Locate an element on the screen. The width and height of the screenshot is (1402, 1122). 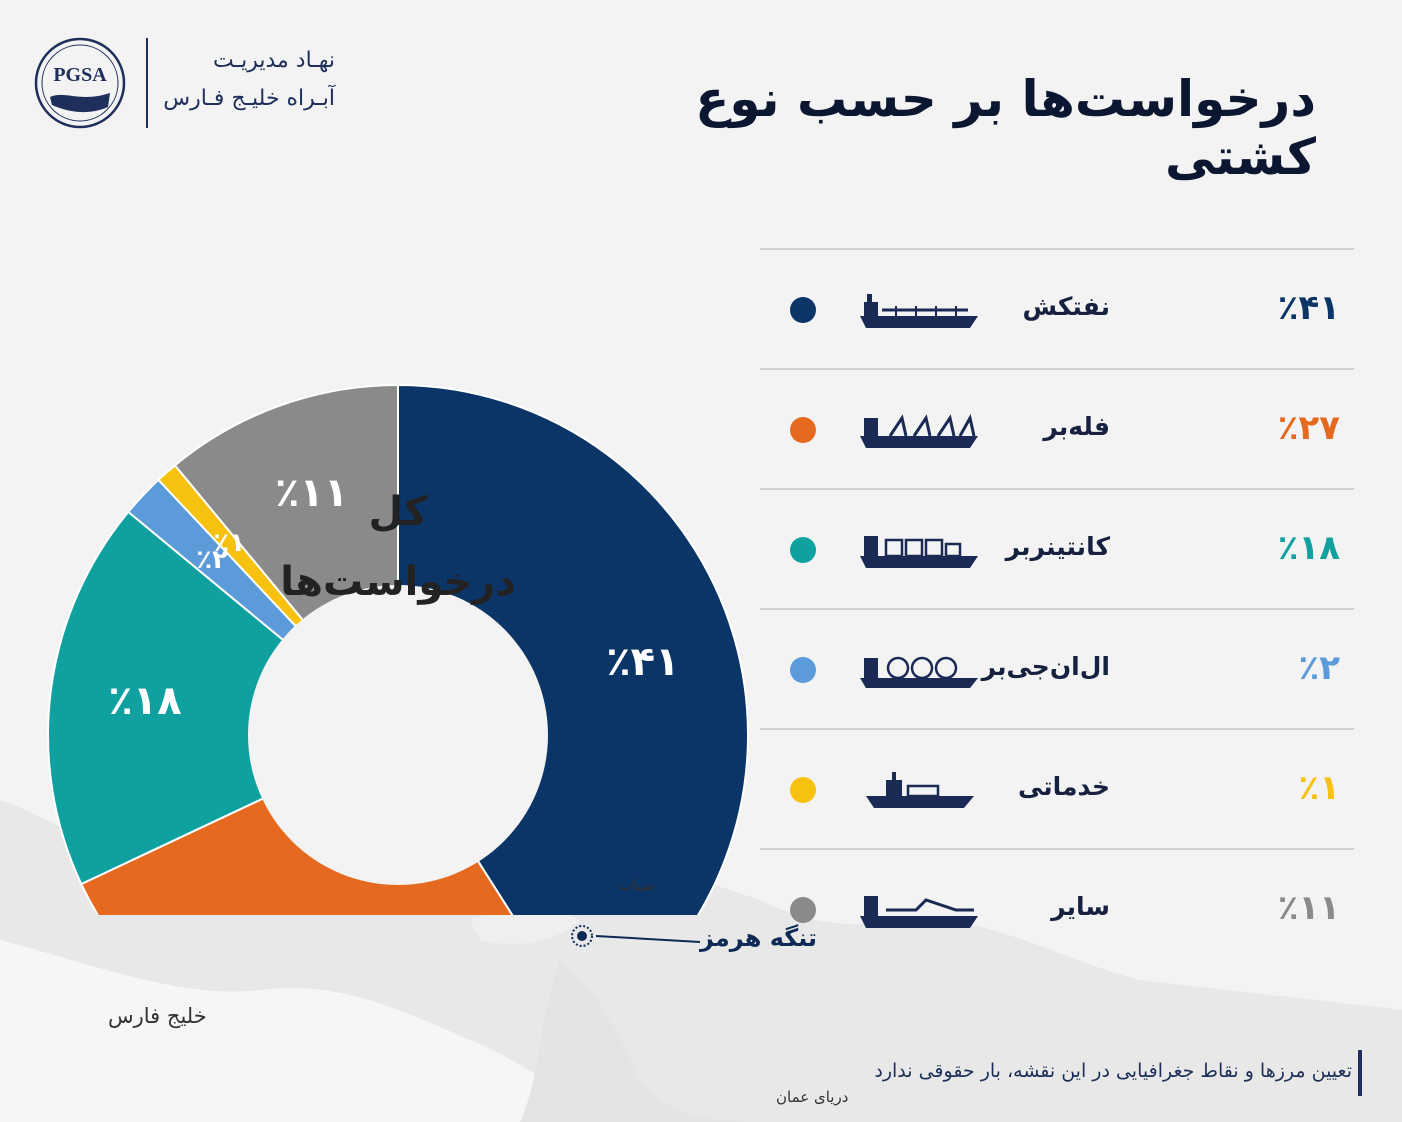
disclaimer-bar is located at coordinates (1360, 1073).